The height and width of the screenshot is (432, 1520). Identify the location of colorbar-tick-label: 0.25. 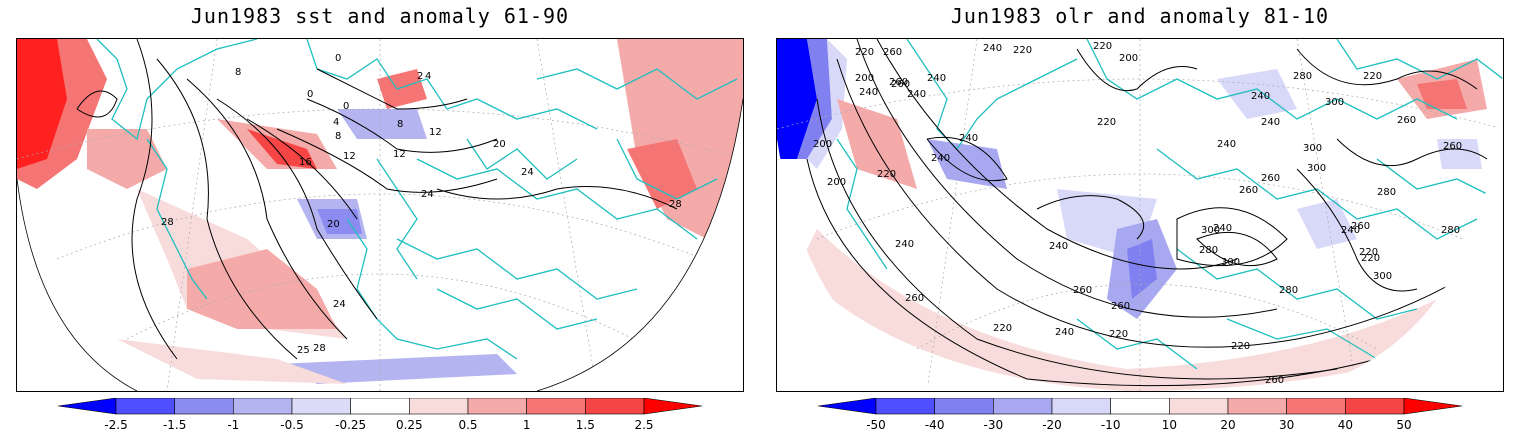
(409, 425).